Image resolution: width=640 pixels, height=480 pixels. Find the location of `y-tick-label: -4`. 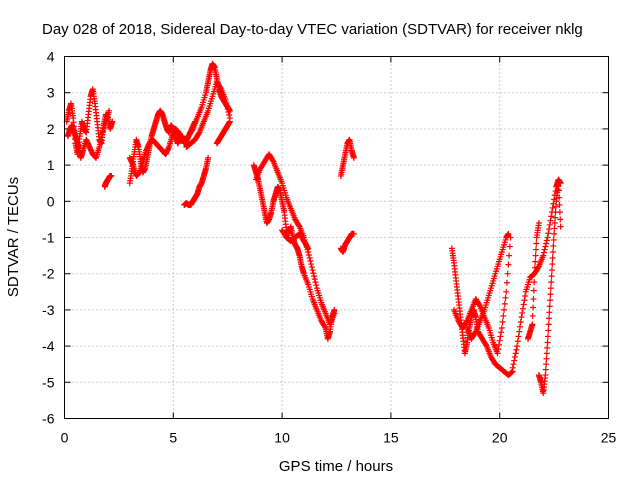

y-tick-label: -4 is located at coordinates (48, 346).